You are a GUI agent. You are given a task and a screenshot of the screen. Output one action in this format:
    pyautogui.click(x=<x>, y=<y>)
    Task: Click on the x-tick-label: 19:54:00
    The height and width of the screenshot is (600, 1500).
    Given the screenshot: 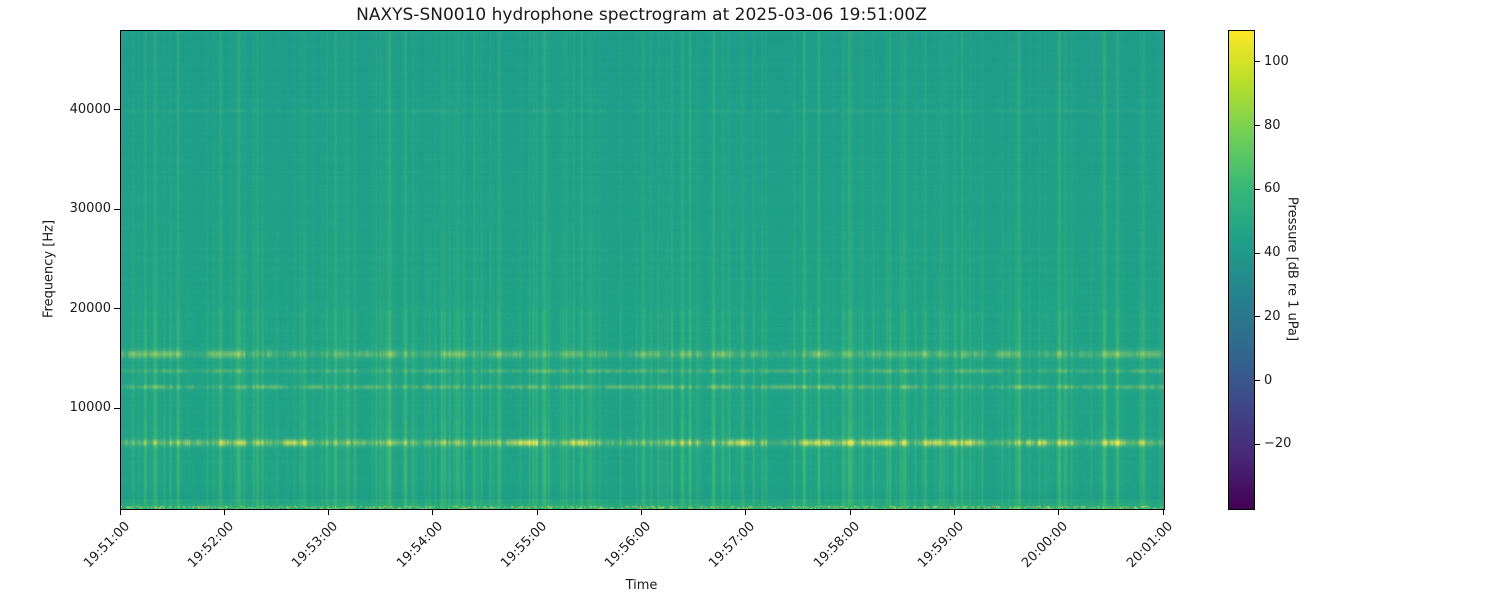 What is the action you would take?
    pyautogui.click(x=419, y=545)
    